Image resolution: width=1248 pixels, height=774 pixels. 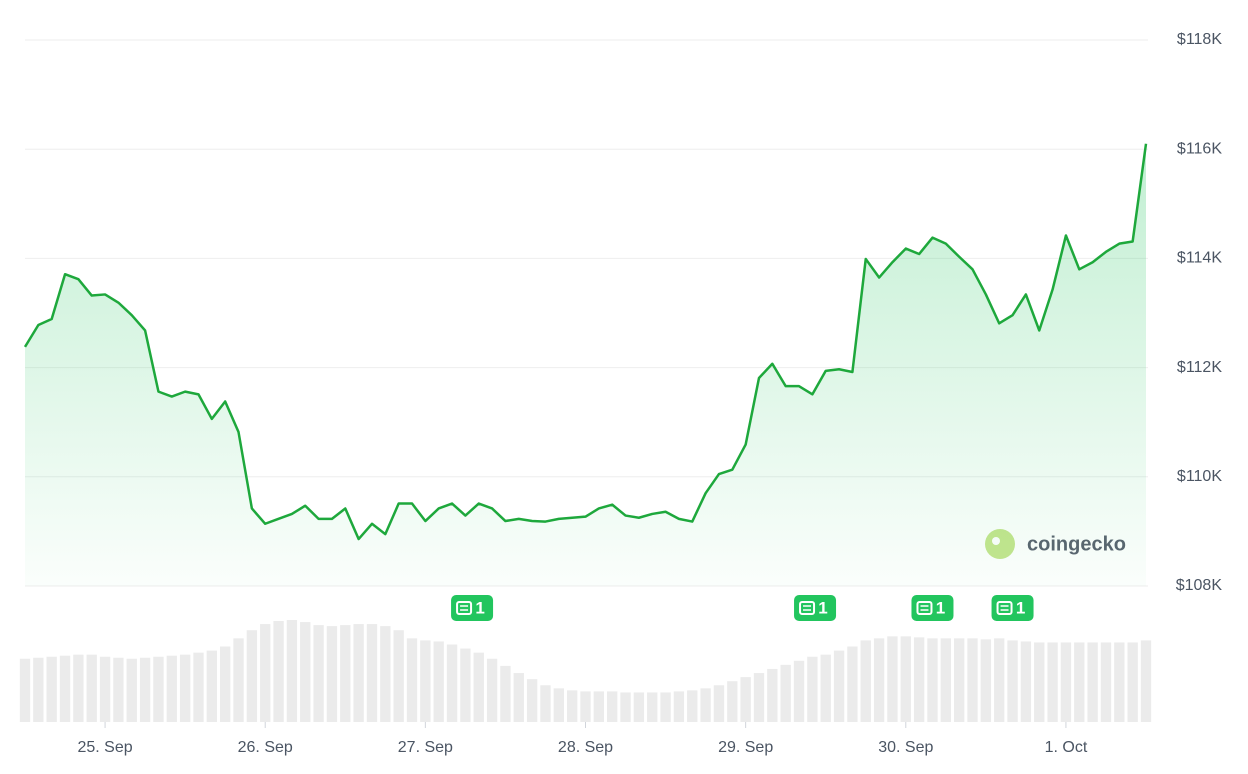 What do you see at coordinates (1199, 258) in the screenshot?
I see `y-tick-label: $114K` at bounding box center [1199, 258].